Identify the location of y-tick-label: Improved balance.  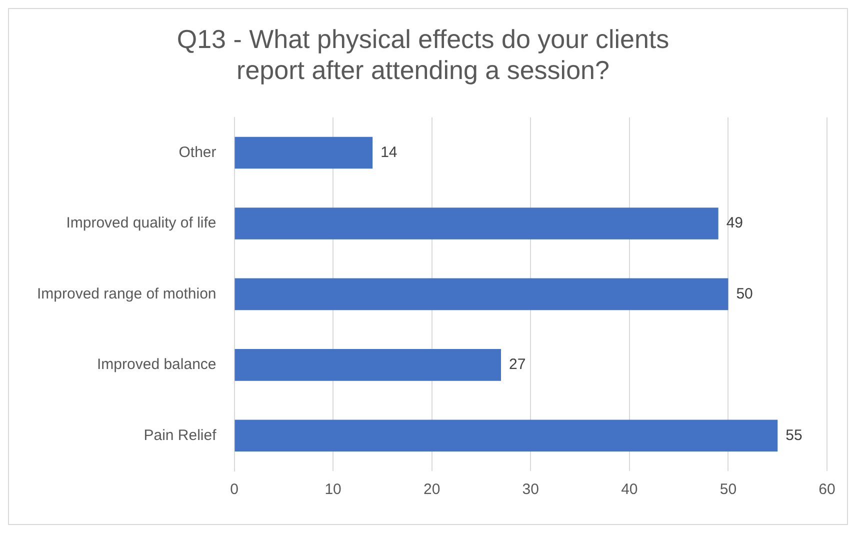
(156, 365).